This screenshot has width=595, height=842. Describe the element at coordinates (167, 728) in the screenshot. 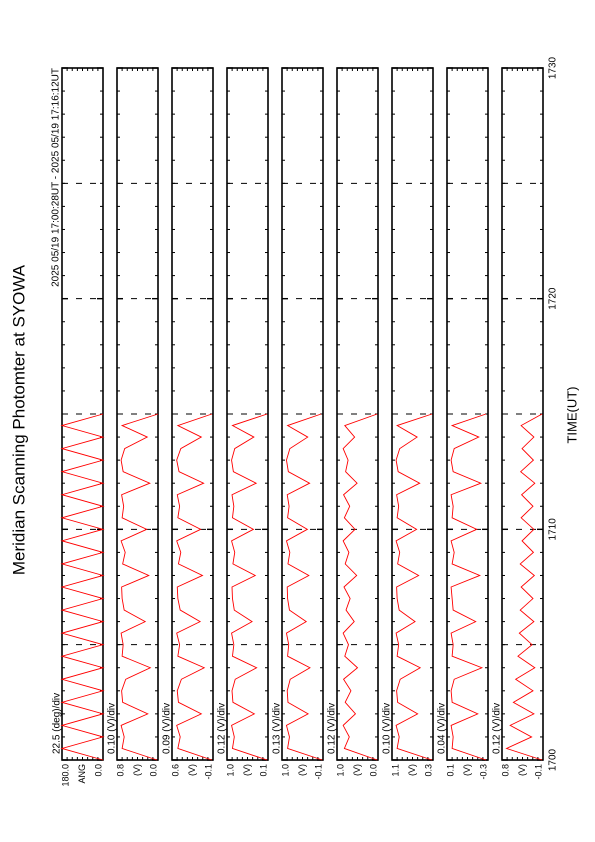

I see `scale-label: 0.09 (V)/div` at that location.